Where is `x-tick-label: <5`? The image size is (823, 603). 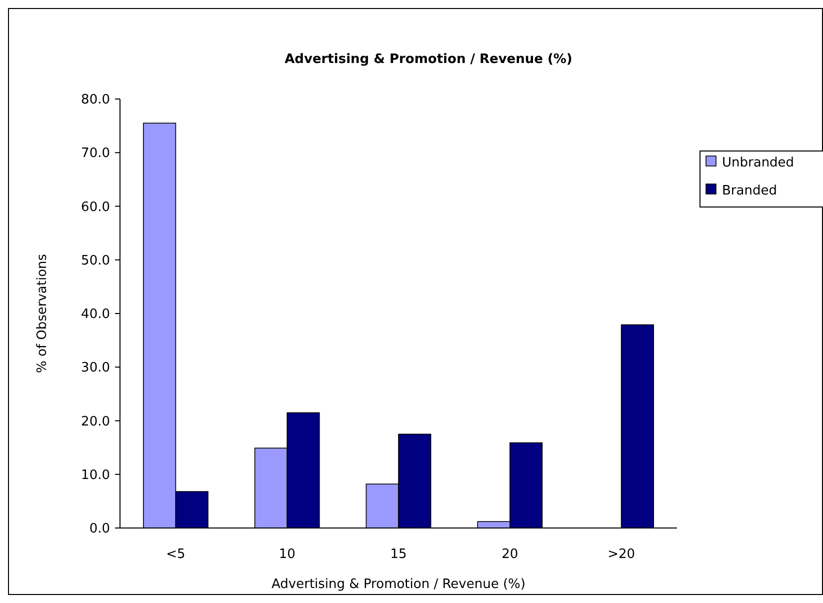
x-tick-label: <5 is located at coordinates (176, 554).